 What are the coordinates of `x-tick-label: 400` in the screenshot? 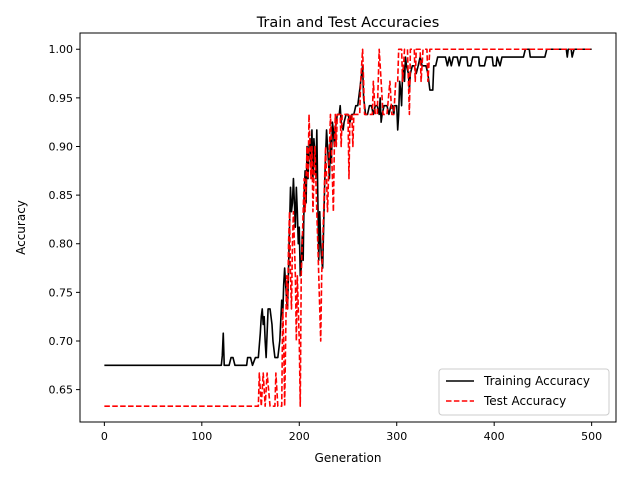 It's located at (494, 436).